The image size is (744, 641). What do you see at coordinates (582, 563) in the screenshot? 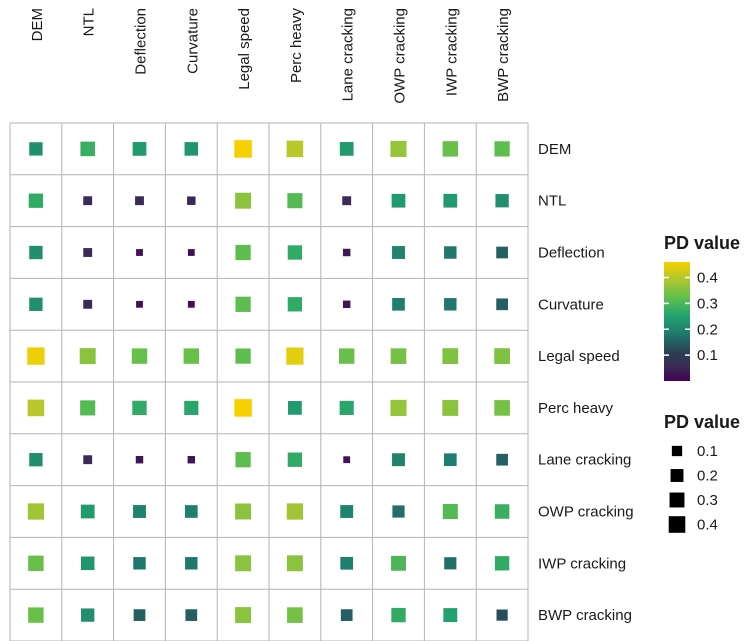
I see `row-label: IWP cracking` at bounding box center [582, 563].